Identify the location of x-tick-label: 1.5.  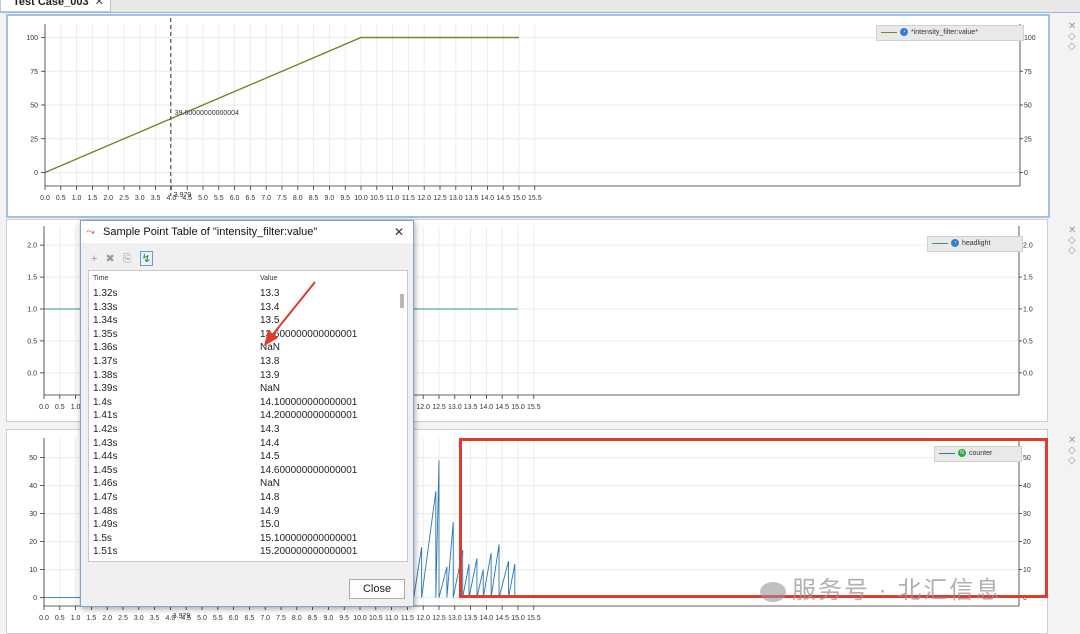
(93, 198).